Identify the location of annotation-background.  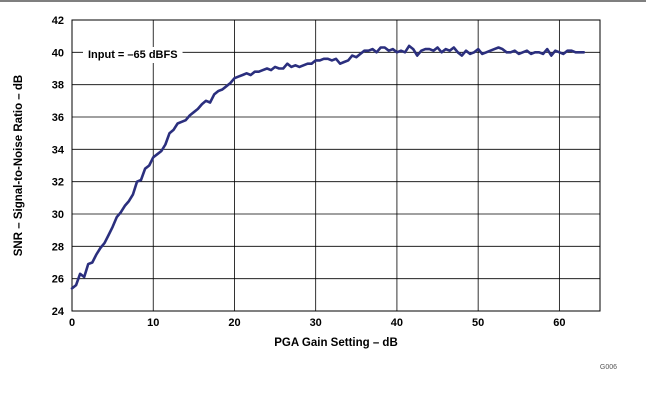
(133, 55).